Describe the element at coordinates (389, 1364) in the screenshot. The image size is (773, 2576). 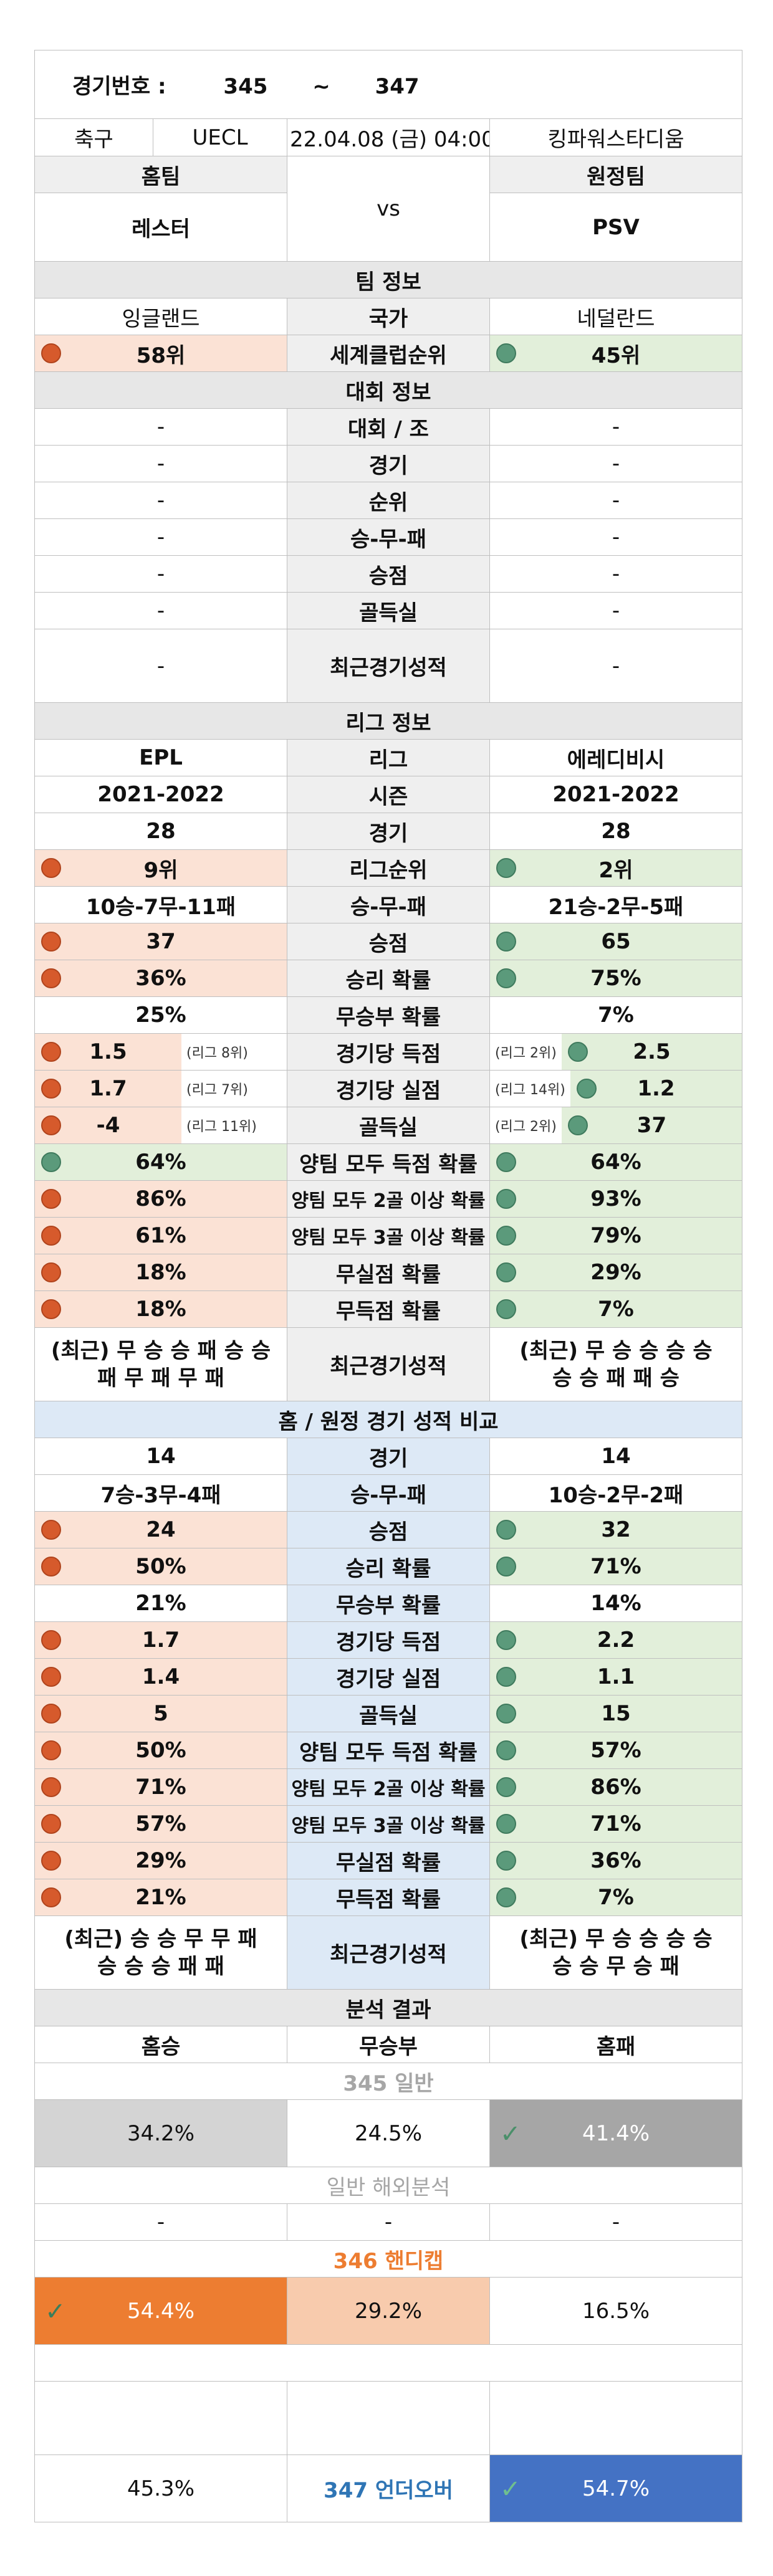
I see `recent-form-label: 최근경기성적` at that location.